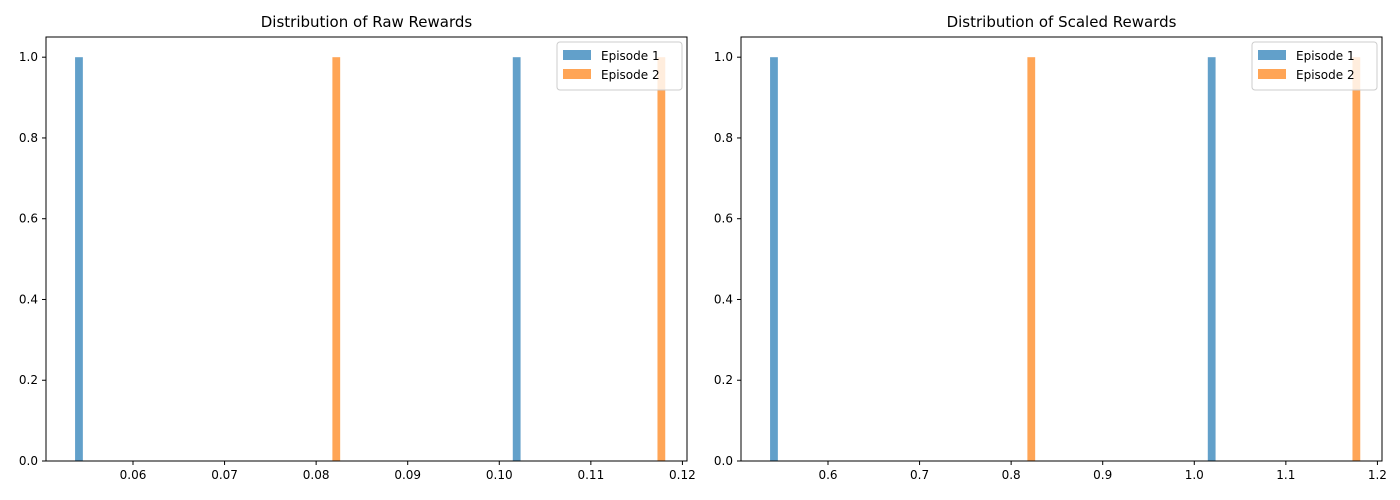  Describe the element at coordinates (1377, 475) in the screenshot. I see `x-tick-label: 1.2` at that location.